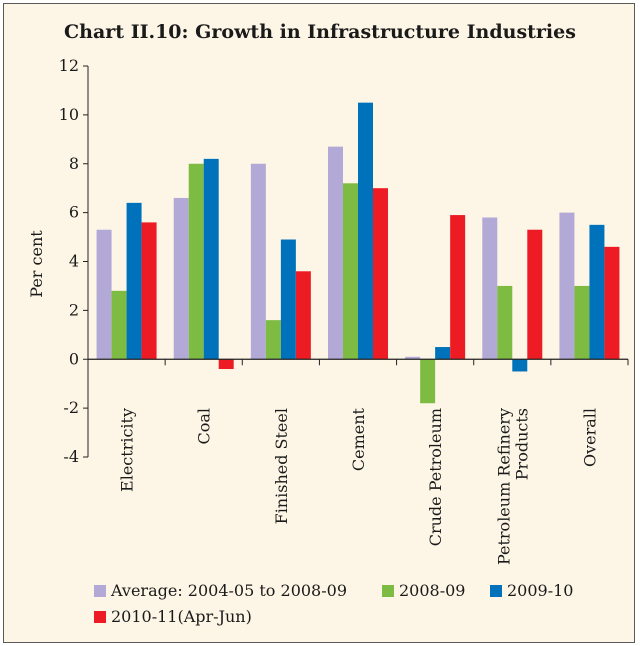  What do you see at coordinates (204, 426) in the screenshot?
I see `category-label: Coal` at bounding box center [204, 426].